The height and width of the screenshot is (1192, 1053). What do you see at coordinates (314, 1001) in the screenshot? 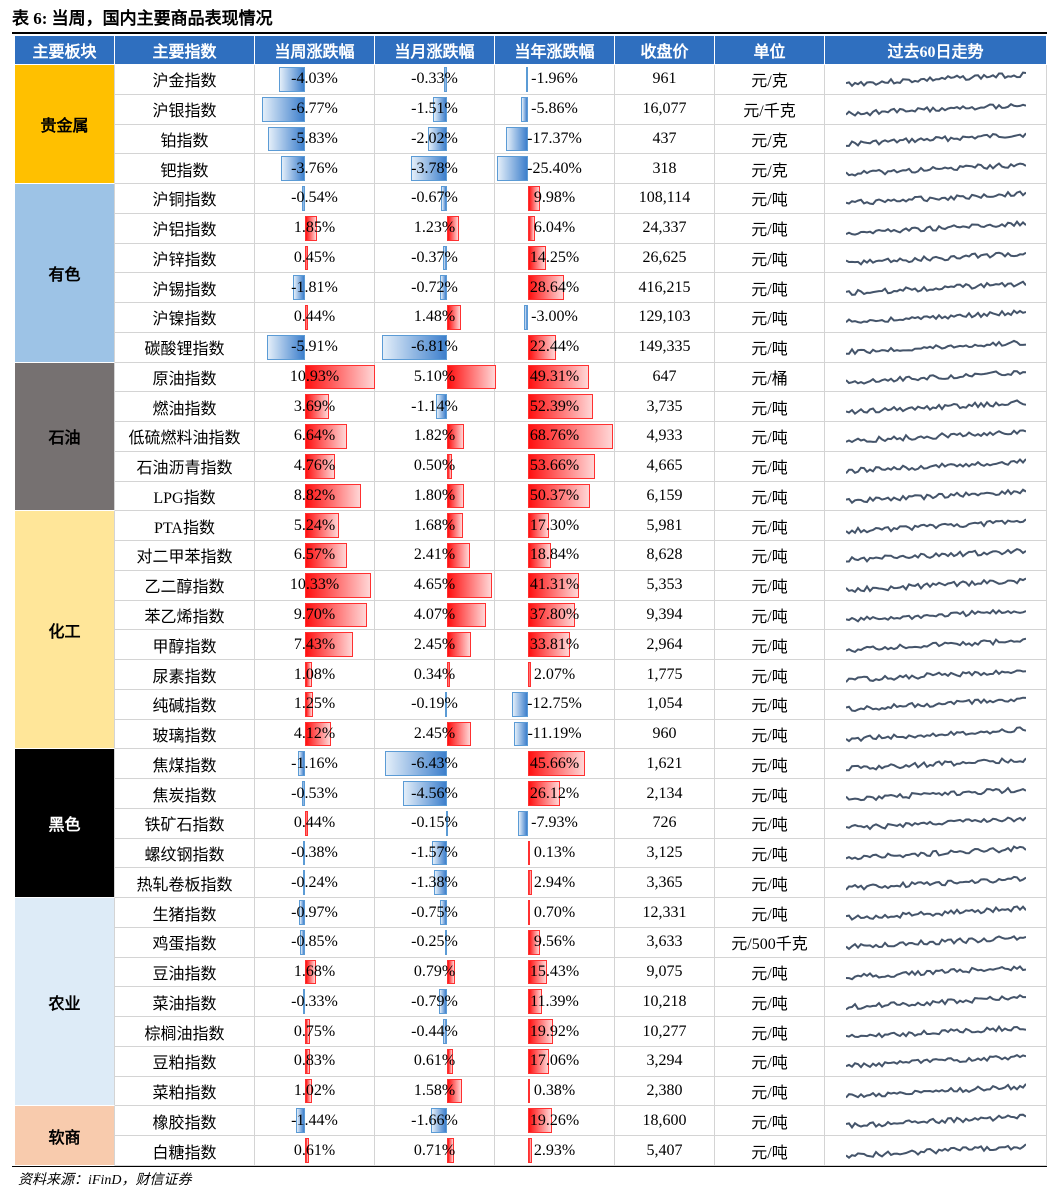
I see `cell-text: -0.33%` at bounding box center [314, 1001].